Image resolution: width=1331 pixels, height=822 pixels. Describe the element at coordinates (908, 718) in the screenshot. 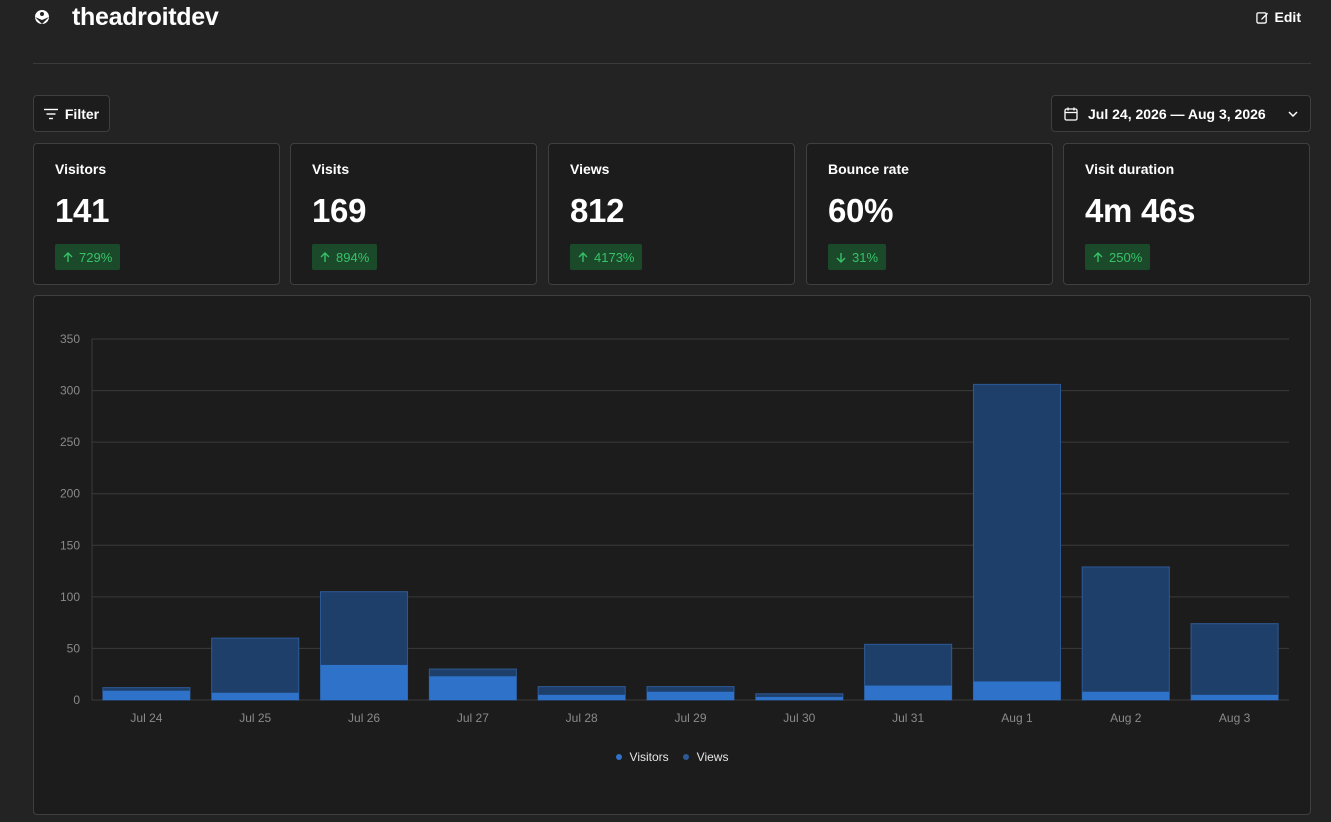

I see `x-tick-label: Jul 31` at that location.